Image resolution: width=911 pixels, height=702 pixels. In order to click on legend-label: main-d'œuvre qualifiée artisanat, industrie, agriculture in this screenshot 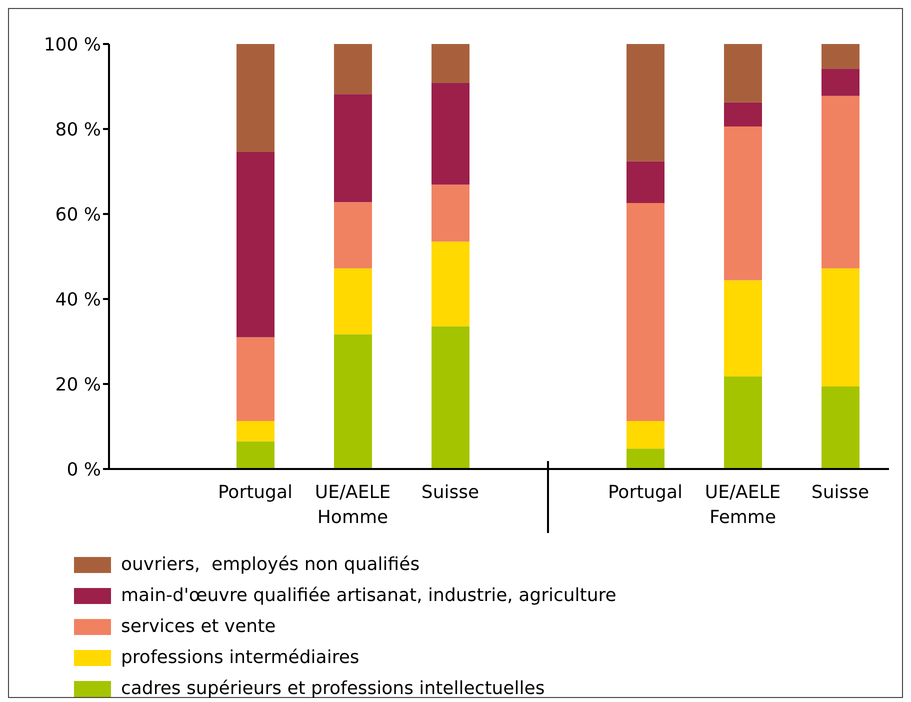, I will do `click(368, 595)`.